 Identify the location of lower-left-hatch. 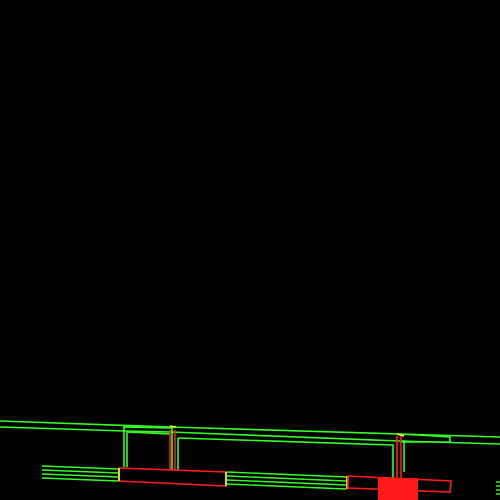
(80, 473).